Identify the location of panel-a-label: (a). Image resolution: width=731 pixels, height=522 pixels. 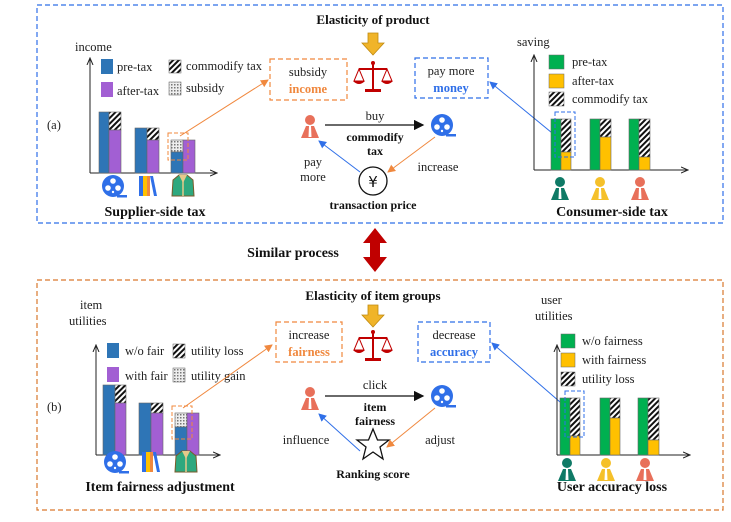
(54, 125).